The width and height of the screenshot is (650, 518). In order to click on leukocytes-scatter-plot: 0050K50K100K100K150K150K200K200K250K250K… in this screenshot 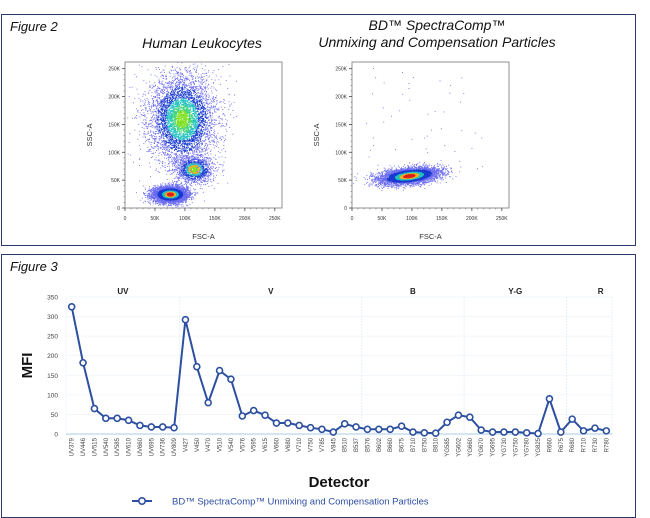, I will do `click(183, 151)`.